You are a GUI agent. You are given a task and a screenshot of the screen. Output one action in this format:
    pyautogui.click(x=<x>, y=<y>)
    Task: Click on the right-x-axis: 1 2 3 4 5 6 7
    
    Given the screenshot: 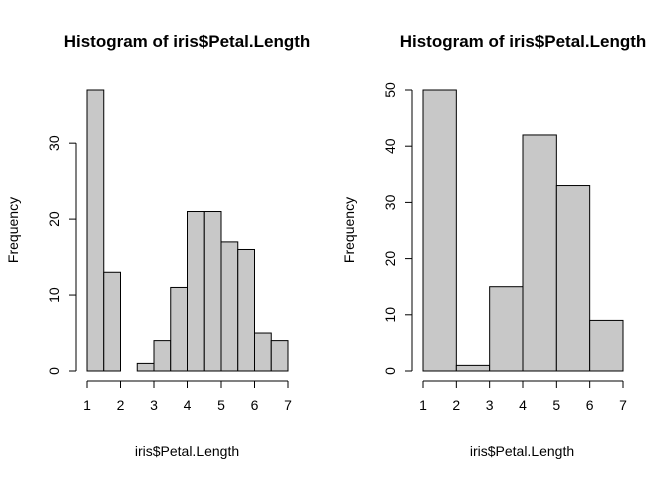 What is the action you would take?
    pyautogui.click(x=523, y=396)
    